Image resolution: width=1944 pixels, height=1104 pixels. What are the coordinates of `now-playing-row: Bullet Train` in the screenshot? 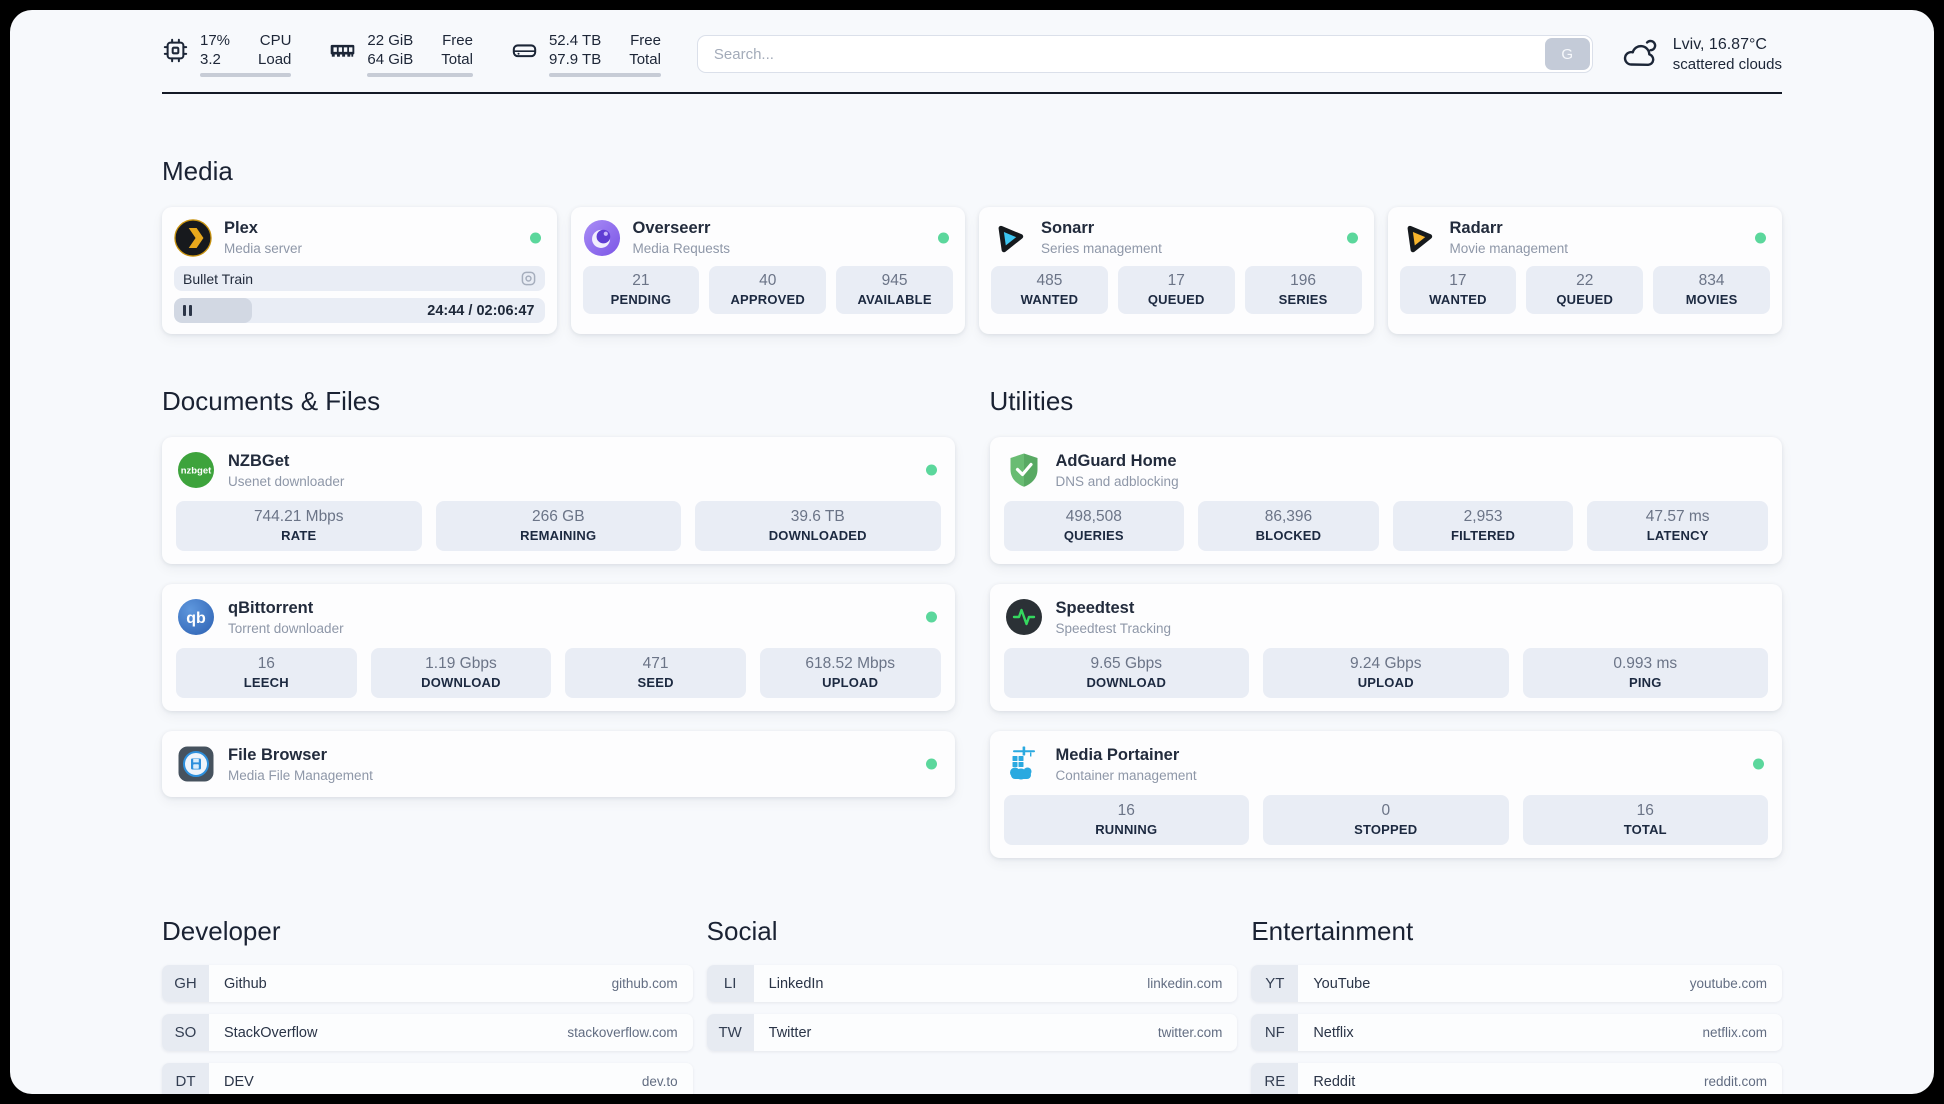 It's located at (359, 278).